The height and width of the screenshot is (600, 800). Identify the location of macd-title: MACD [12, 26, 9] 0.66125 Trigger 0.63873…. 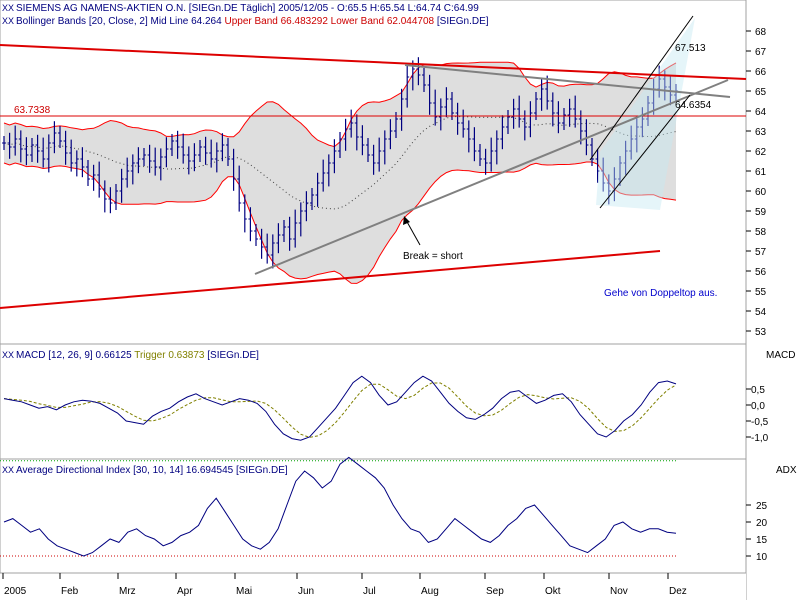
(137, 355).